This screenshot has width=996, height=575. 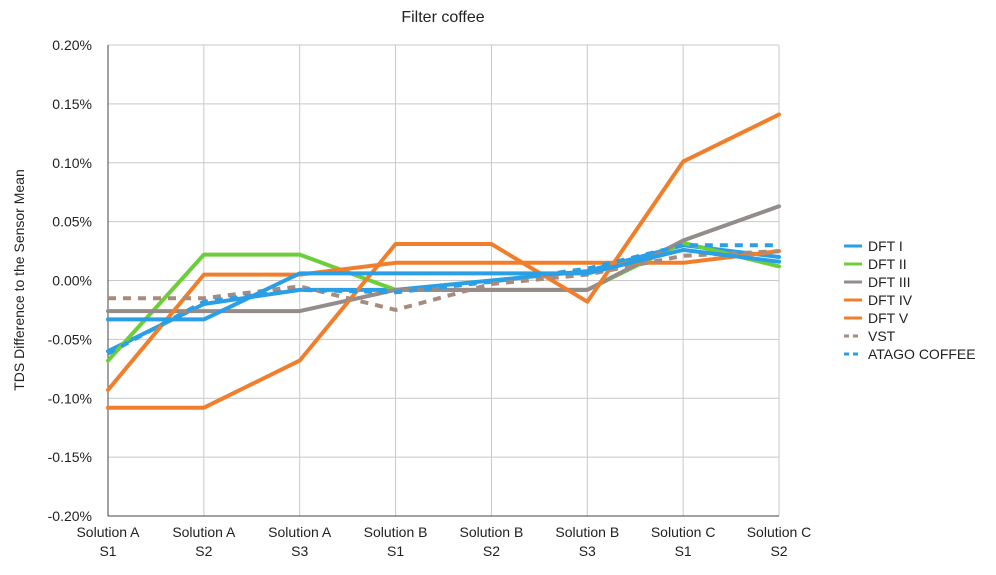 What do you see at coordinates (922, 354) in the screenshot?
I see `legend-entry: ATAGO COFFEE` at bounding box center [922, 354].